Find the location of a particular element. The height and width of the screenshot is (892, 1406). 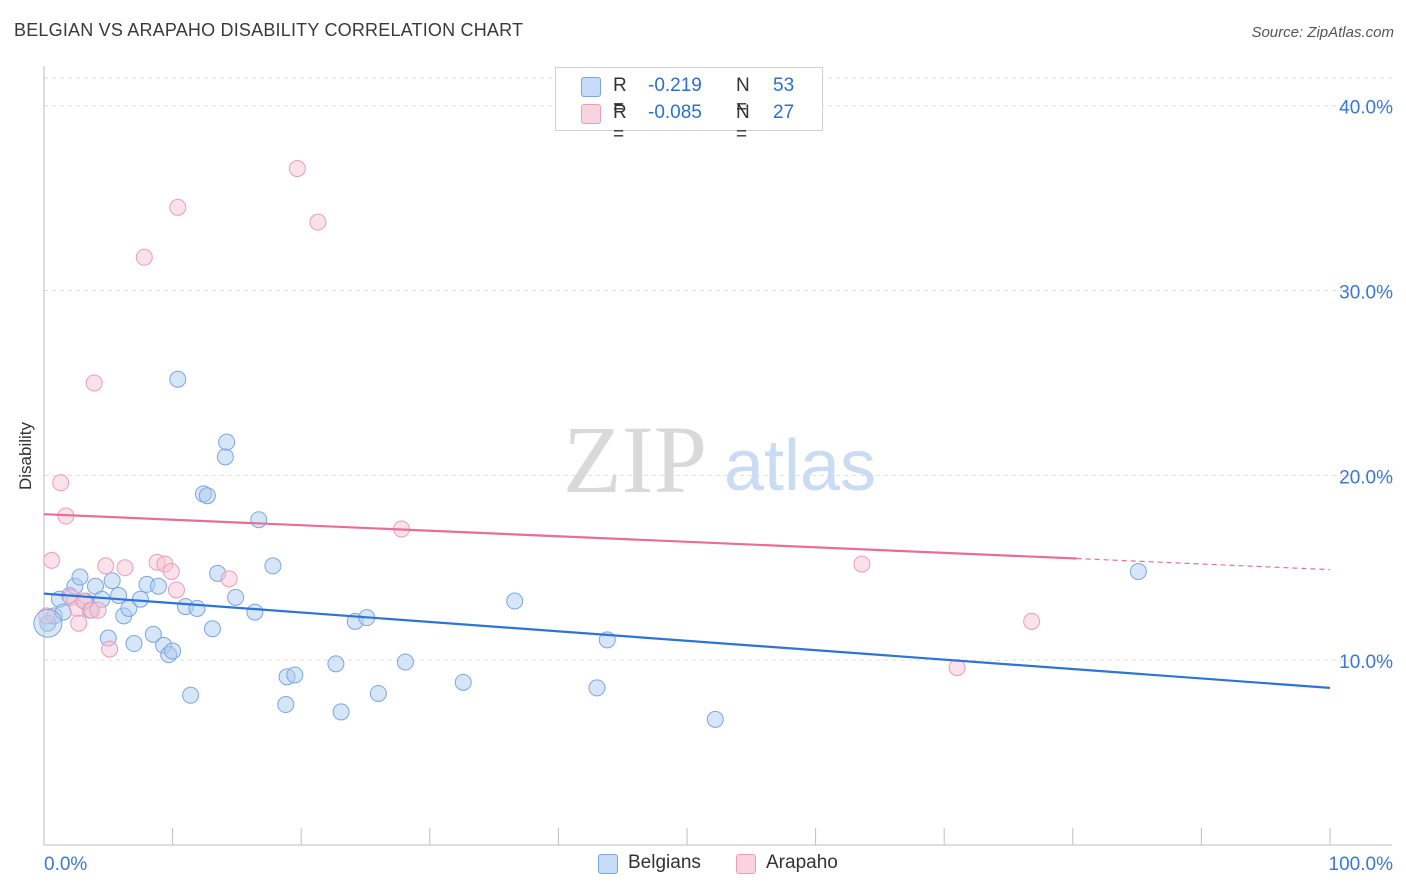

source-label: Source: ZipAtlas.com is located at coordinates (1322, 32).